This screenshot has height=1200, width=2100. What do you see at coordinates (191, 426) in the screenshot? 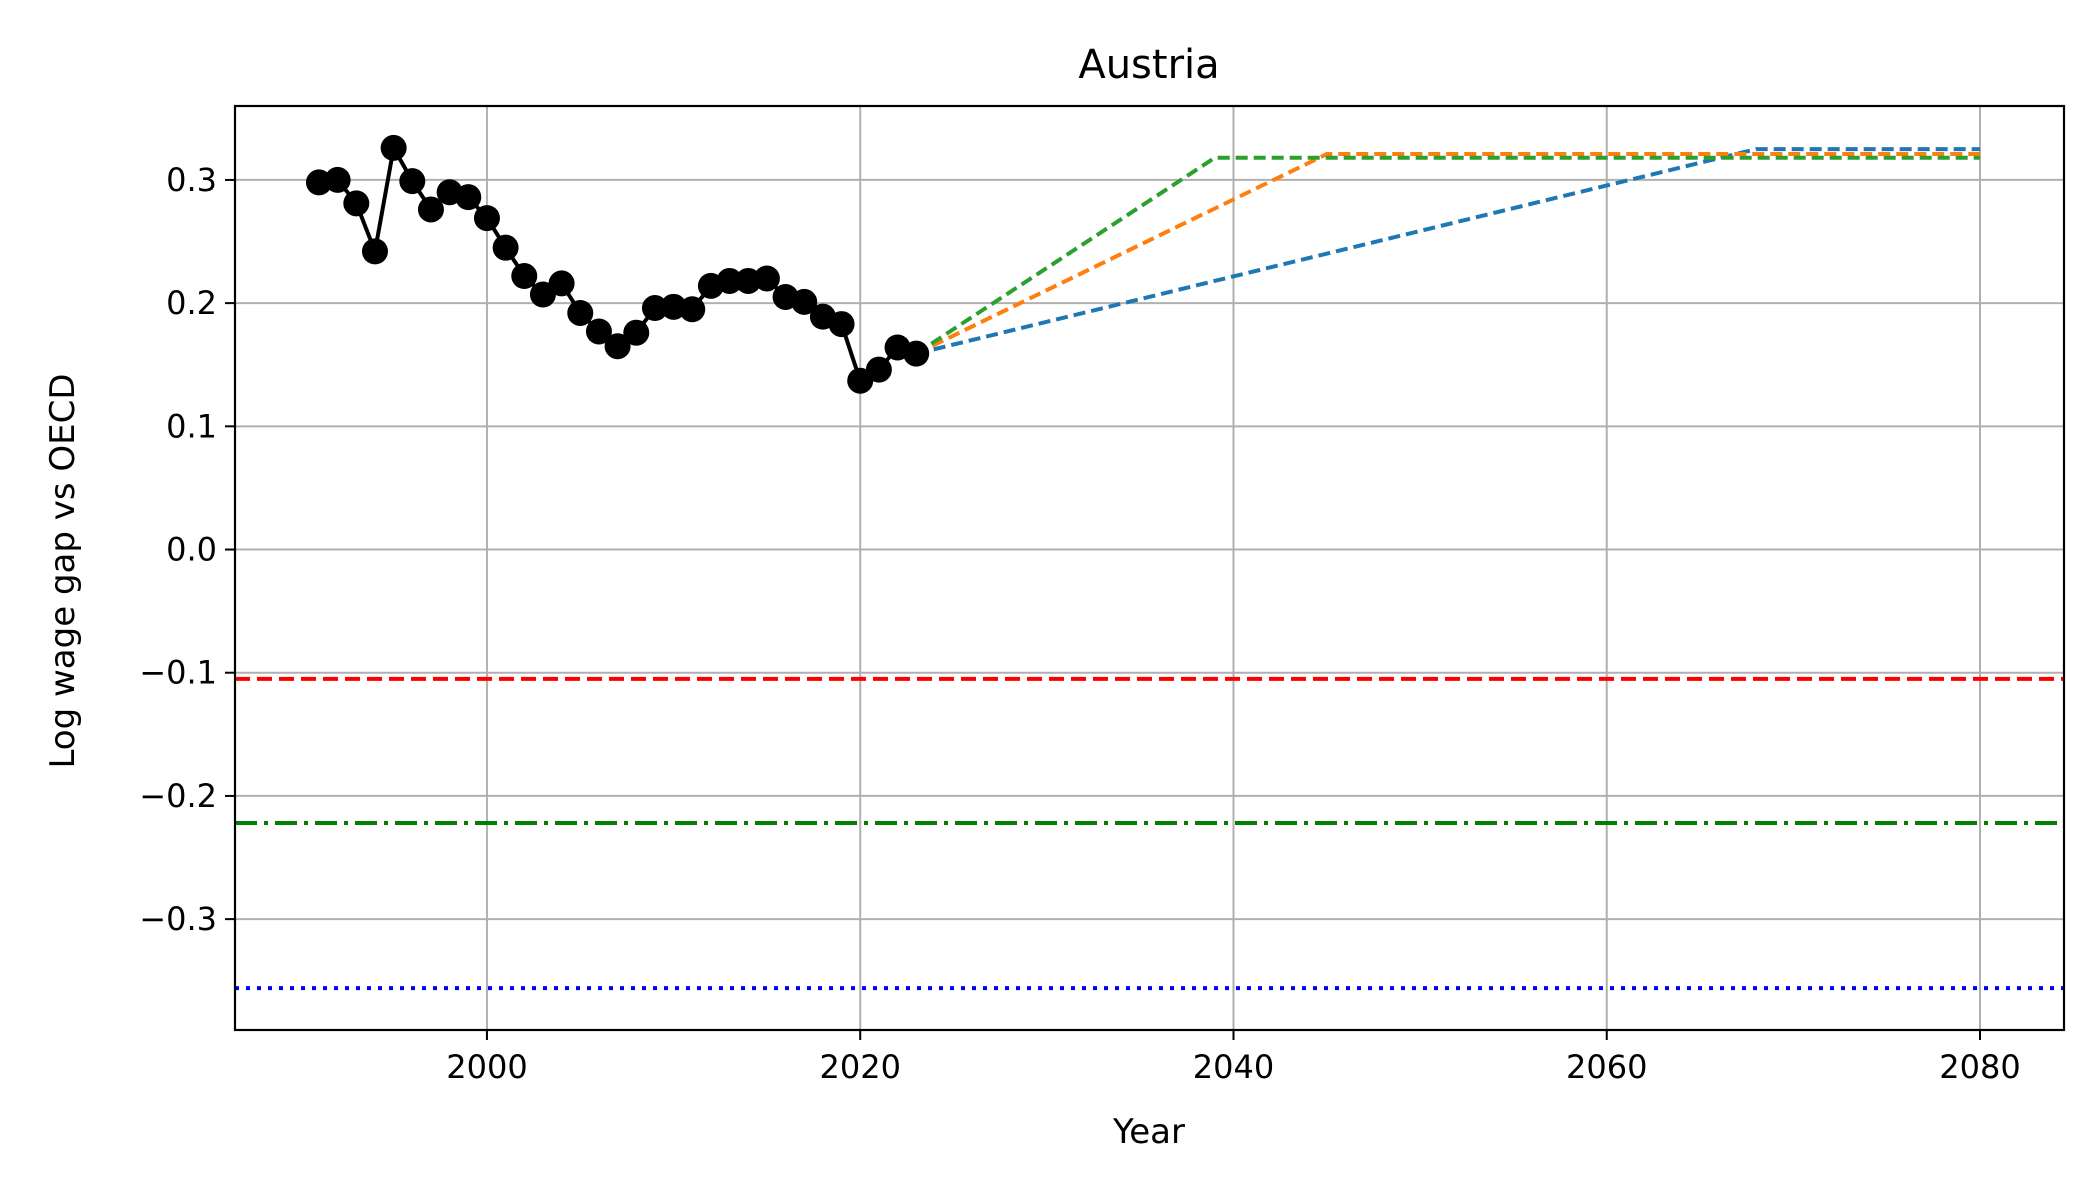
I see `y-tick-label: 0.1` at bounding box center [191, 426].